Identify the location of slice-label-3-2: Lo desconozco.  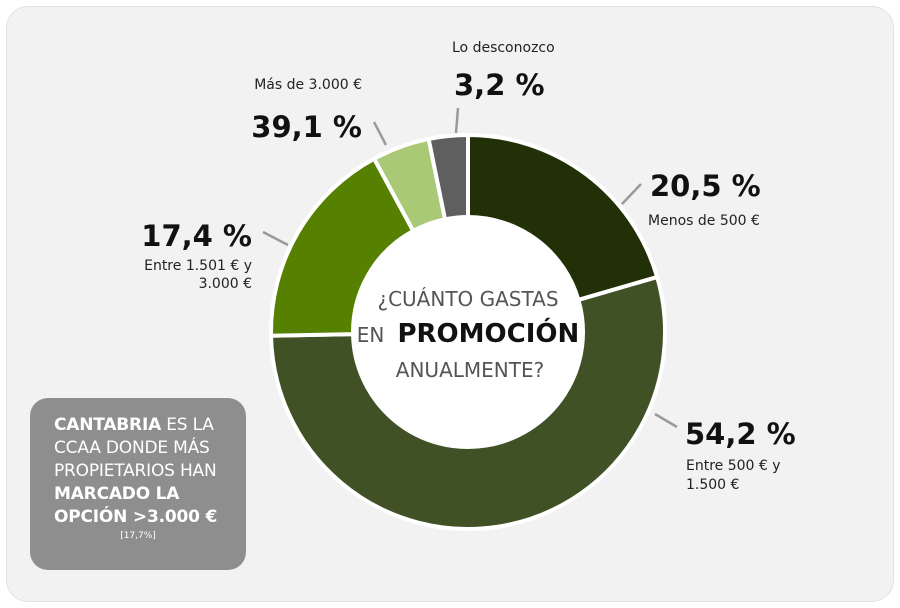
(503, 48).